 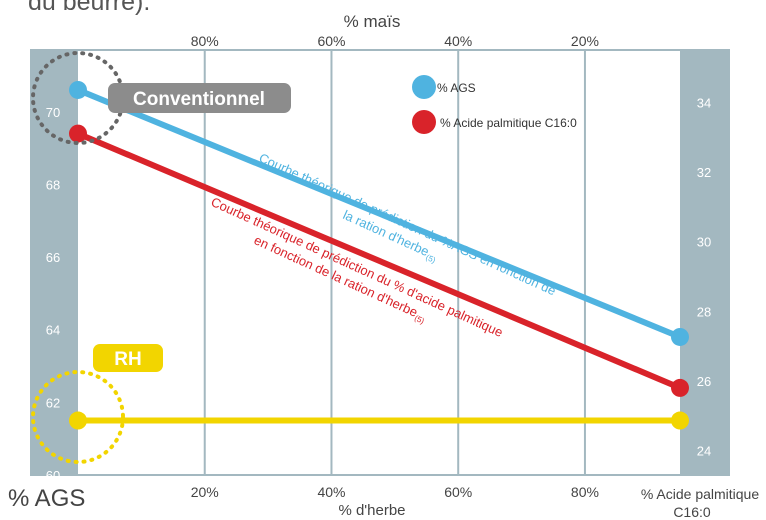 What do you see at coordinates (704, 102) in the screenshot?
I see `right-tick-label: 34` at bounding box center [704, 102].